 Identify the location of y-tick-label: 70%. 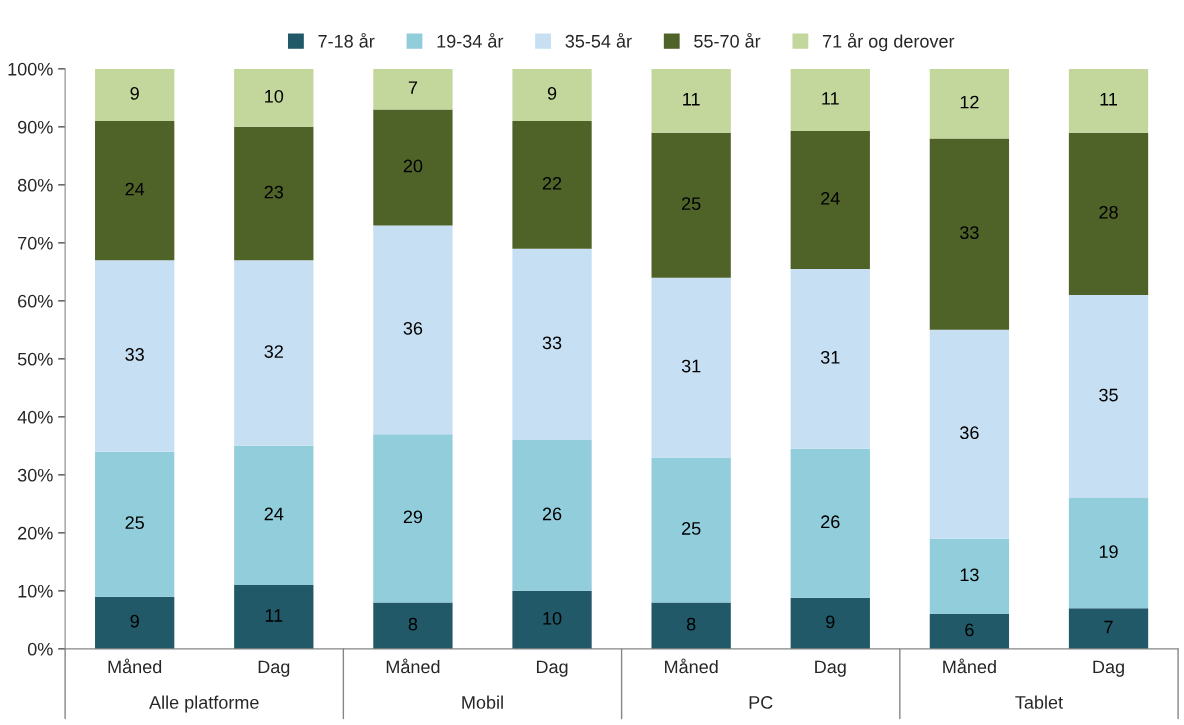
(35, 243).